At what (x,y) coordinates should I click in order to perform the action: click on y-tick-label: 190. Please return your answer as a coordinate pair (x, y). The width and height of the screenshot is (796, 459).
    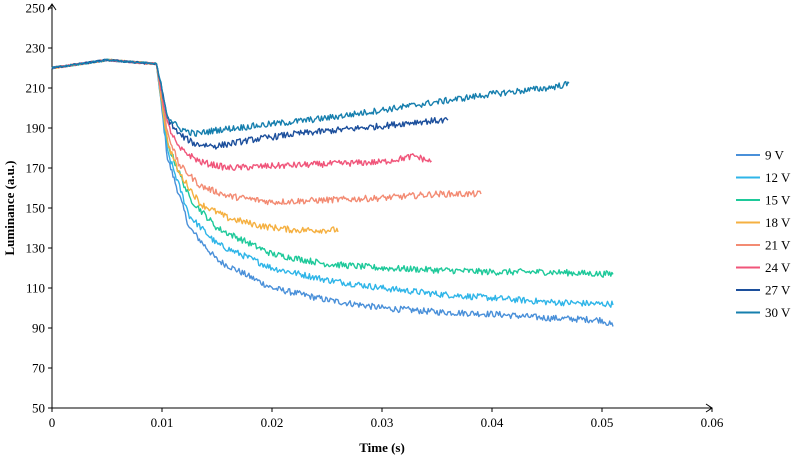
    Looking at the image, I should click on (36, 128).